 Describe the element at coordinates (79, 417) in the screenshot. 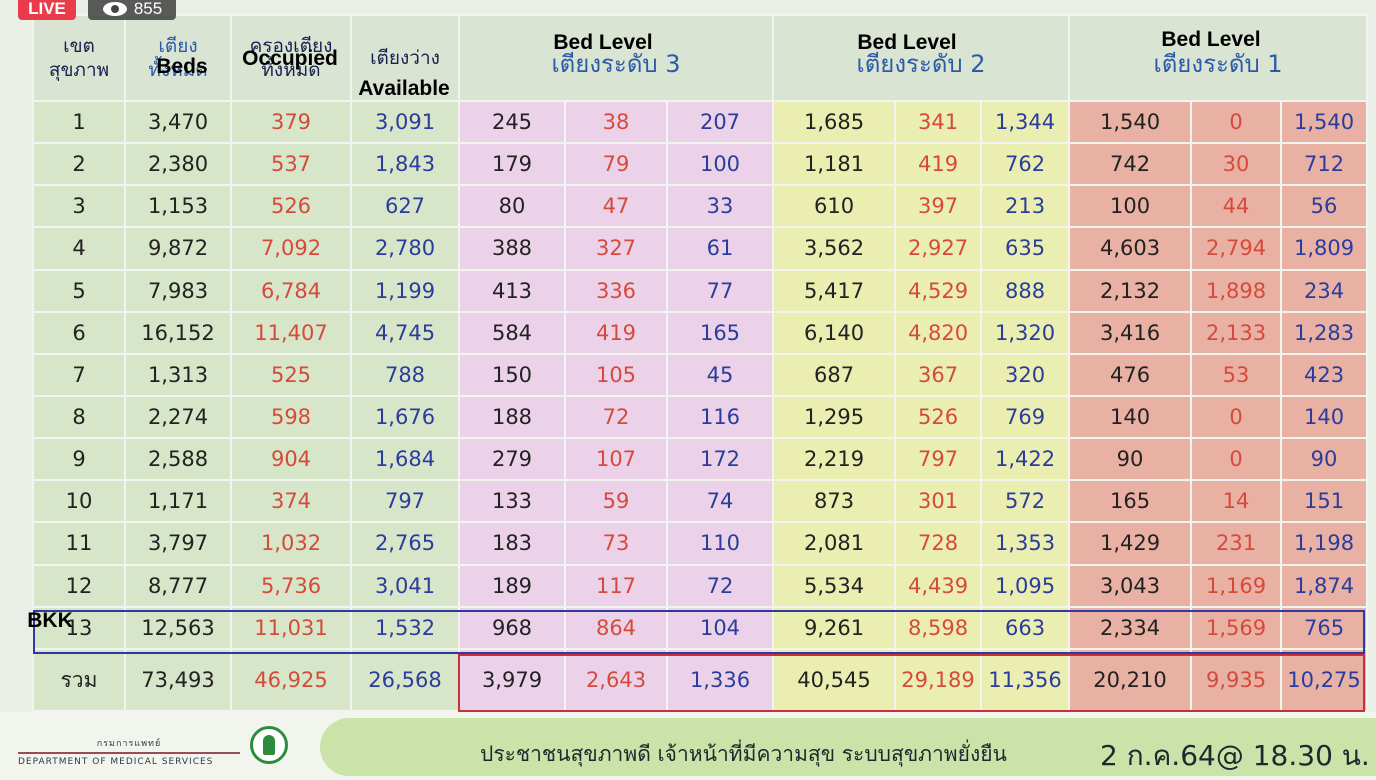

I see `cell-region: 8` at that location.